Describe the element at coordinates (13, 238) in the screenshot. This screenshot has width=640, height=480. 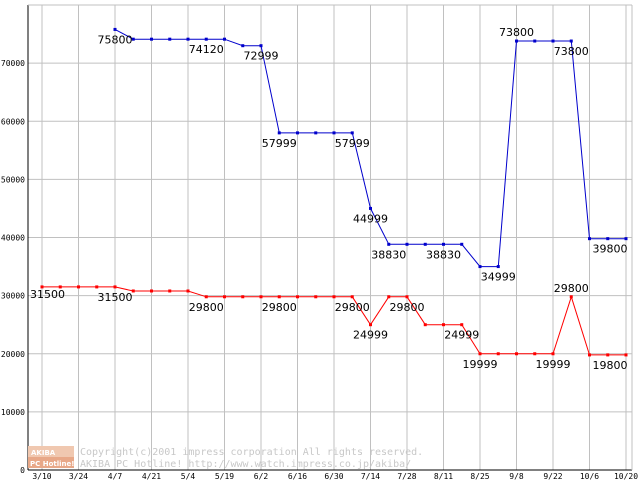
I see `y-tick-label: 40000` at that location.